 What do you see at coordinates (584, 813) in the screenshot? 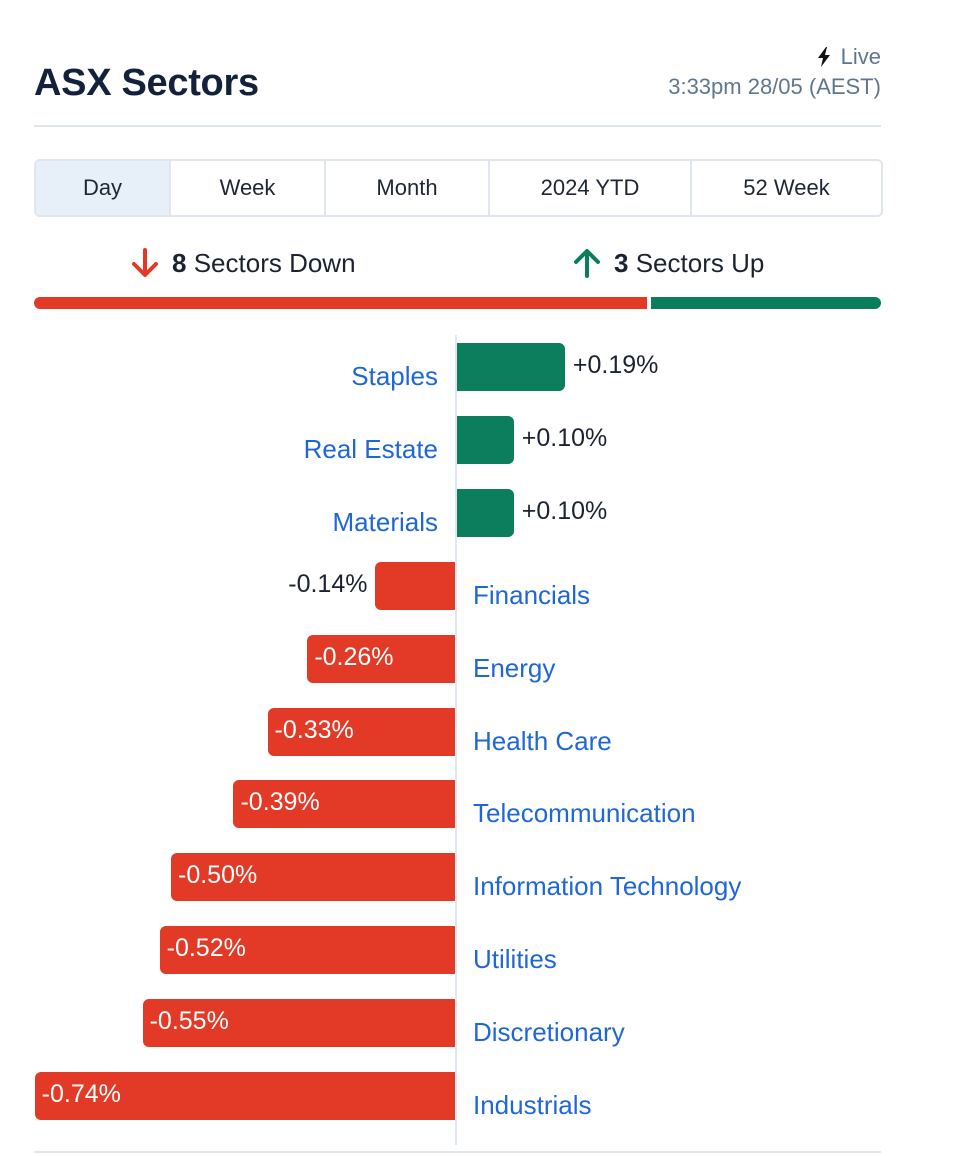
I see `sector-link-telecommunication: Telecommunication` at bounding box center [584, 813].